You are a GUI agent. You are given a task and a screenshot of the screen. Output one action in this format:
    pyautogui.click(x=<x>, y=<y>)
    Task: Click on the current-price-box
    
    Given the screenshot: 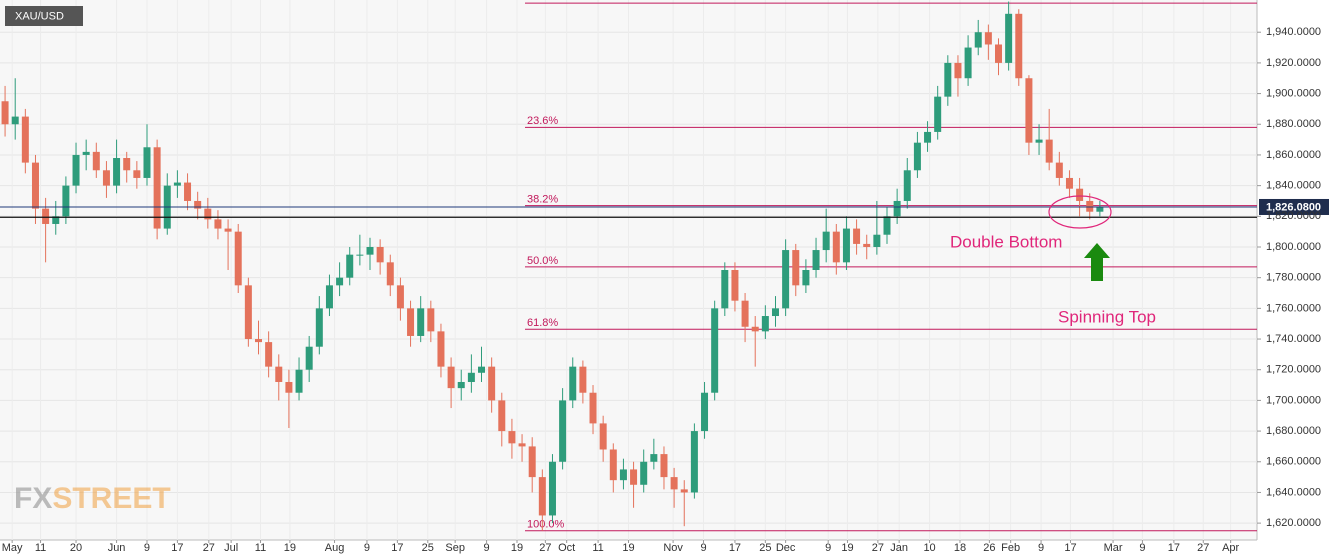 What is the action you would take?
    pyautogui.click(x=1294, y=206)
    